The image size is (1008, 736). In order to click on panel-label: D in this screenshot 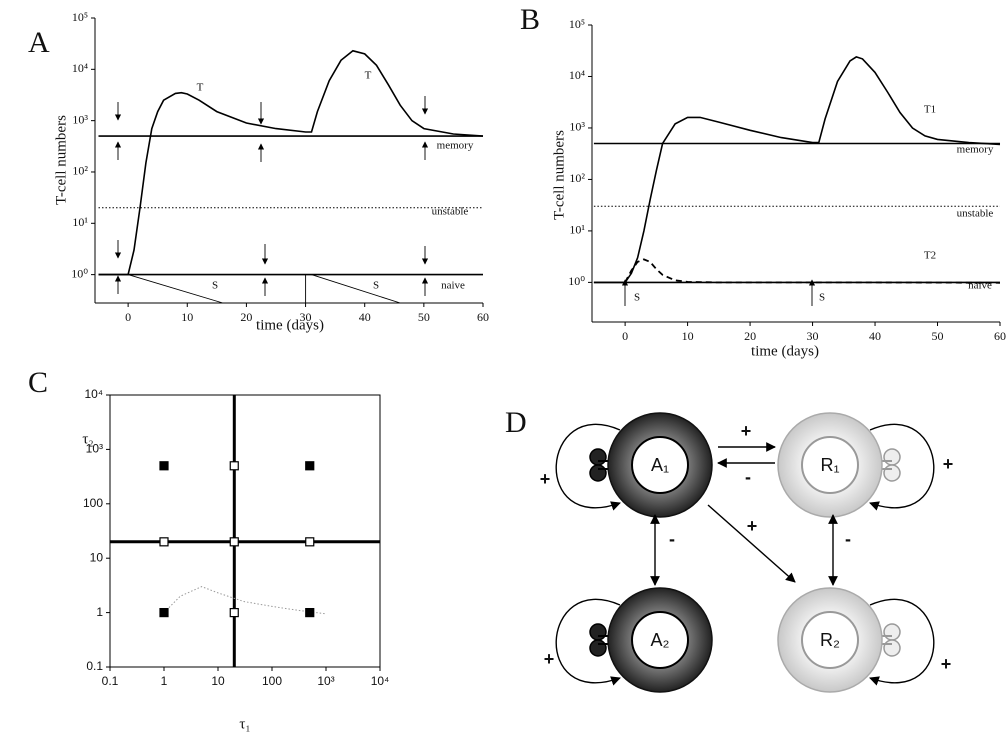, I will do `click(516, 422)`.